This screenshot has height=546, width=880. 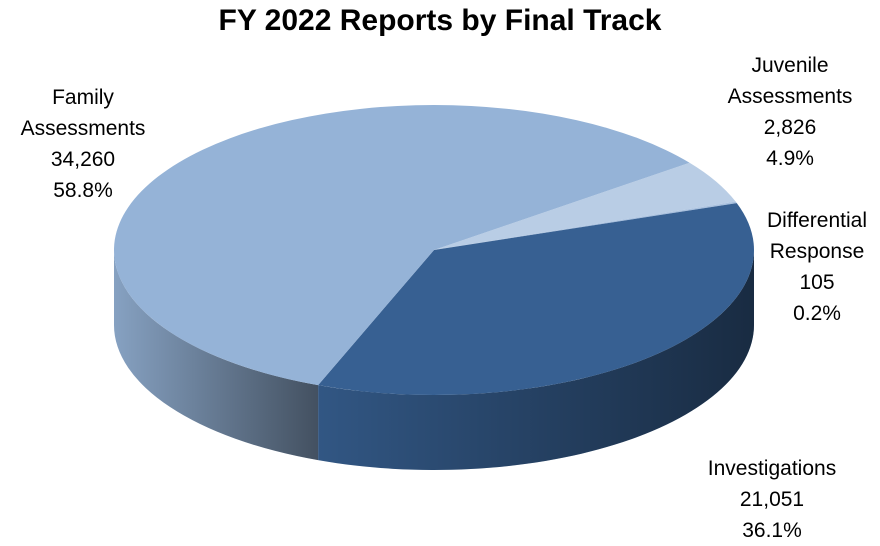 What do you see at coordinates (813, 267) in the screenshot?
I see `slice-label: Differential Response 105 0.2%` at bounding box center [813, 267].